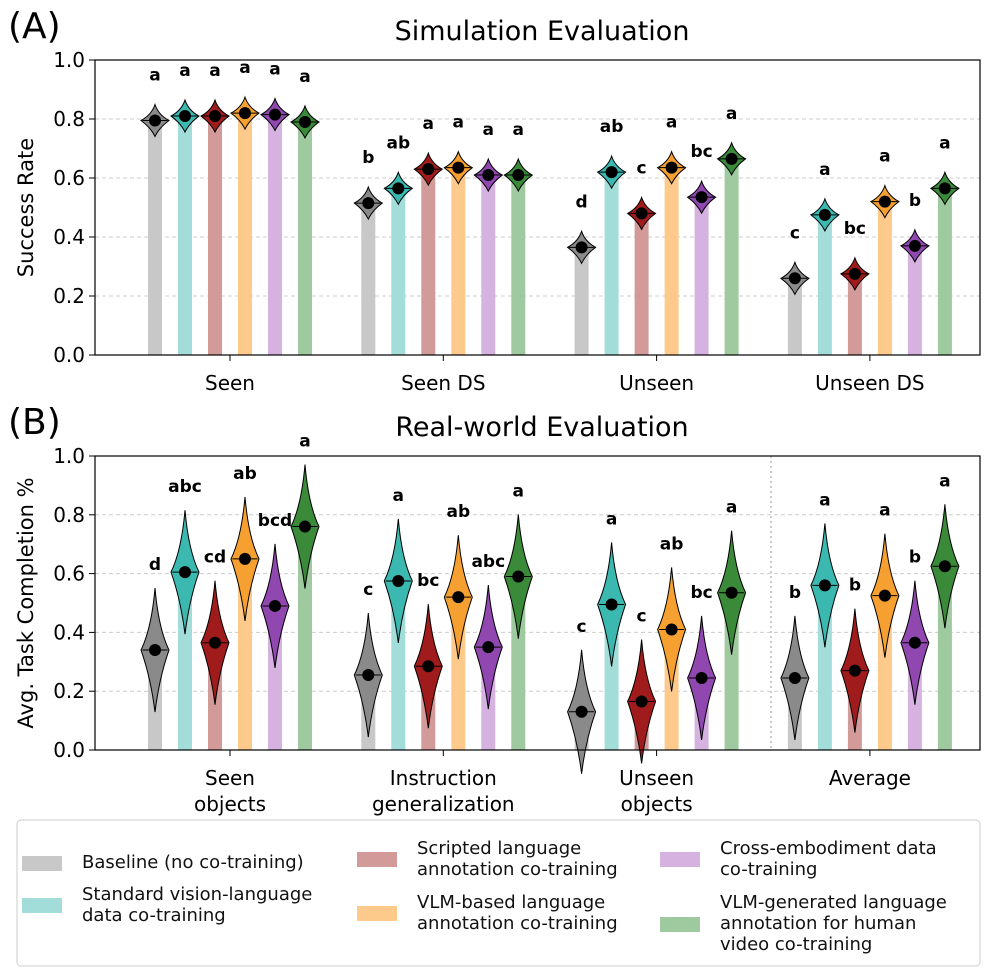 The width and height of the screenshot is (996, 974). Describe the element at coordinates (542, 31) in the screenshot. I see `chart-title: Simulation Evaluation` at that location.